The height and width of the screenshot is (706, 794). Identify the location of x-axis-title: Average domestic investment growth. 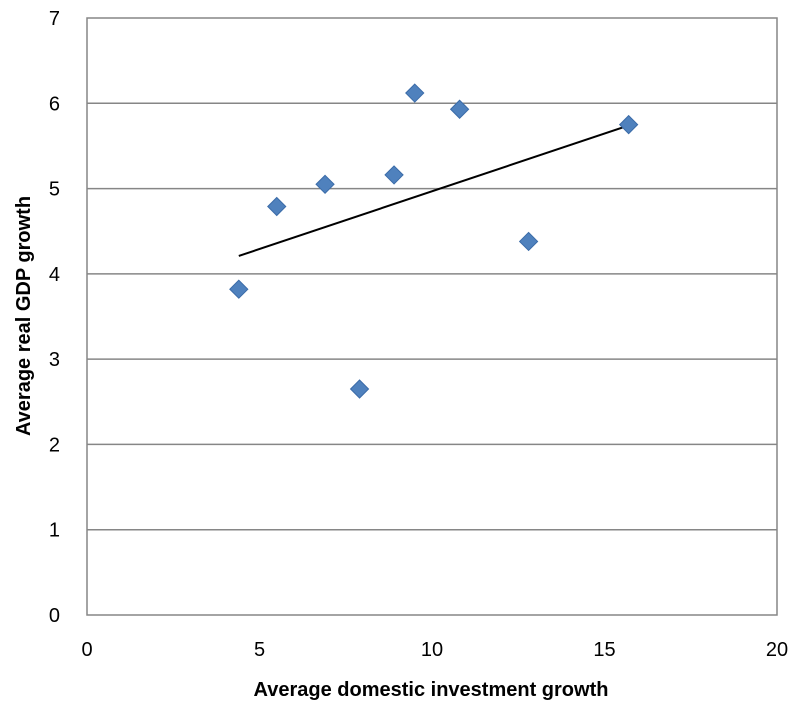
(431, 690).